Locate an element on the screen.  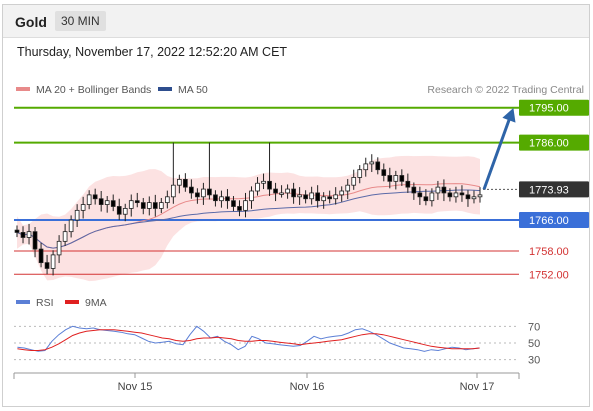
rsi-level-label: 30 is located at coordinates (534, 361).